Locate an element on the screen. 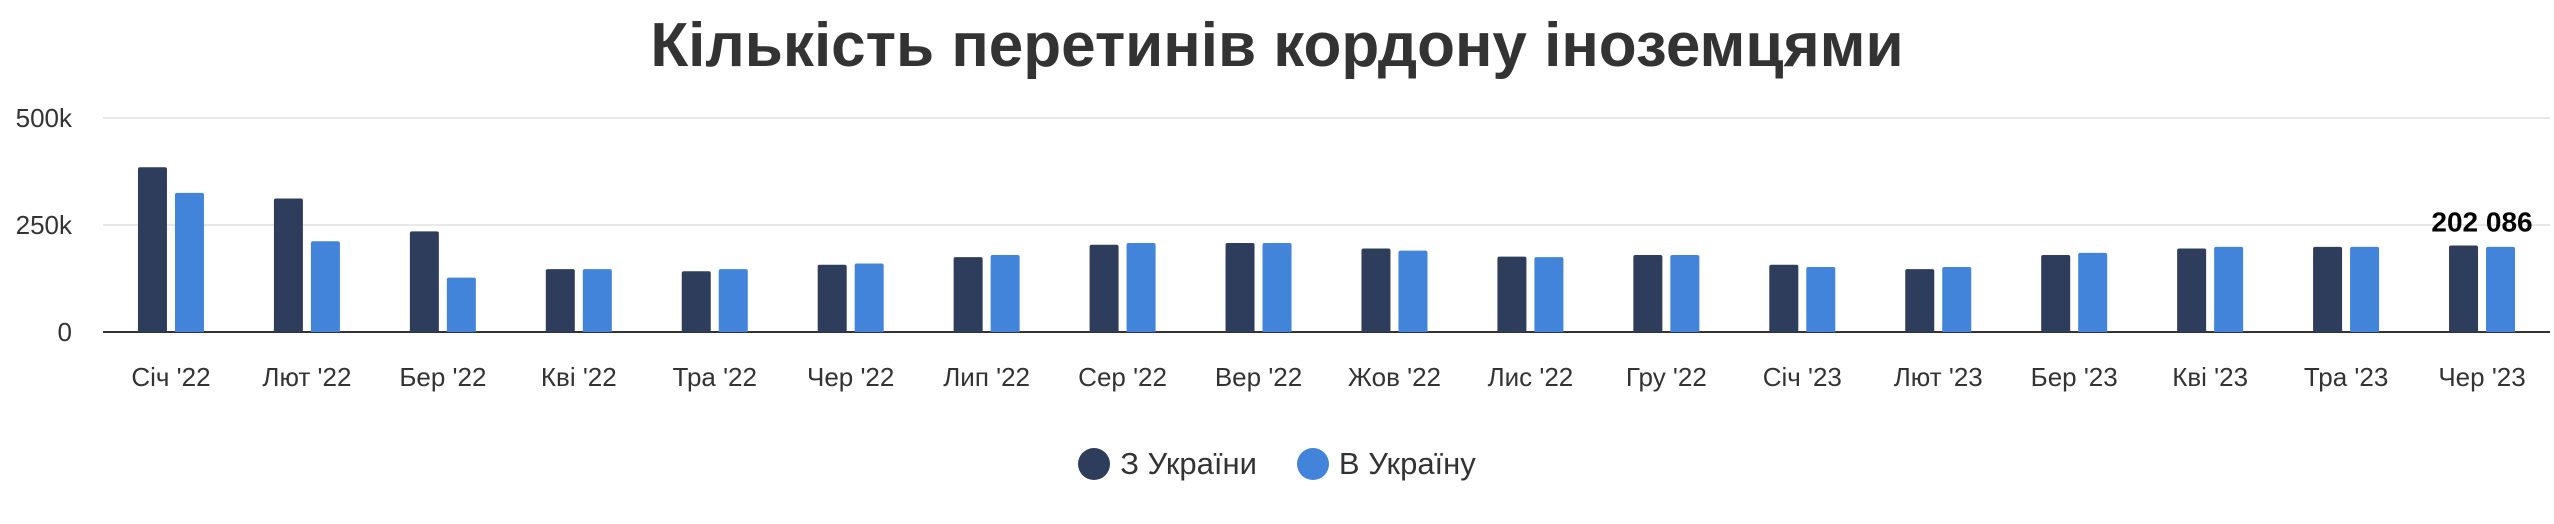 This screenshot has height=524, width=2554. x-tick-label: Кві '23 is located at coordinates (2210, 377).